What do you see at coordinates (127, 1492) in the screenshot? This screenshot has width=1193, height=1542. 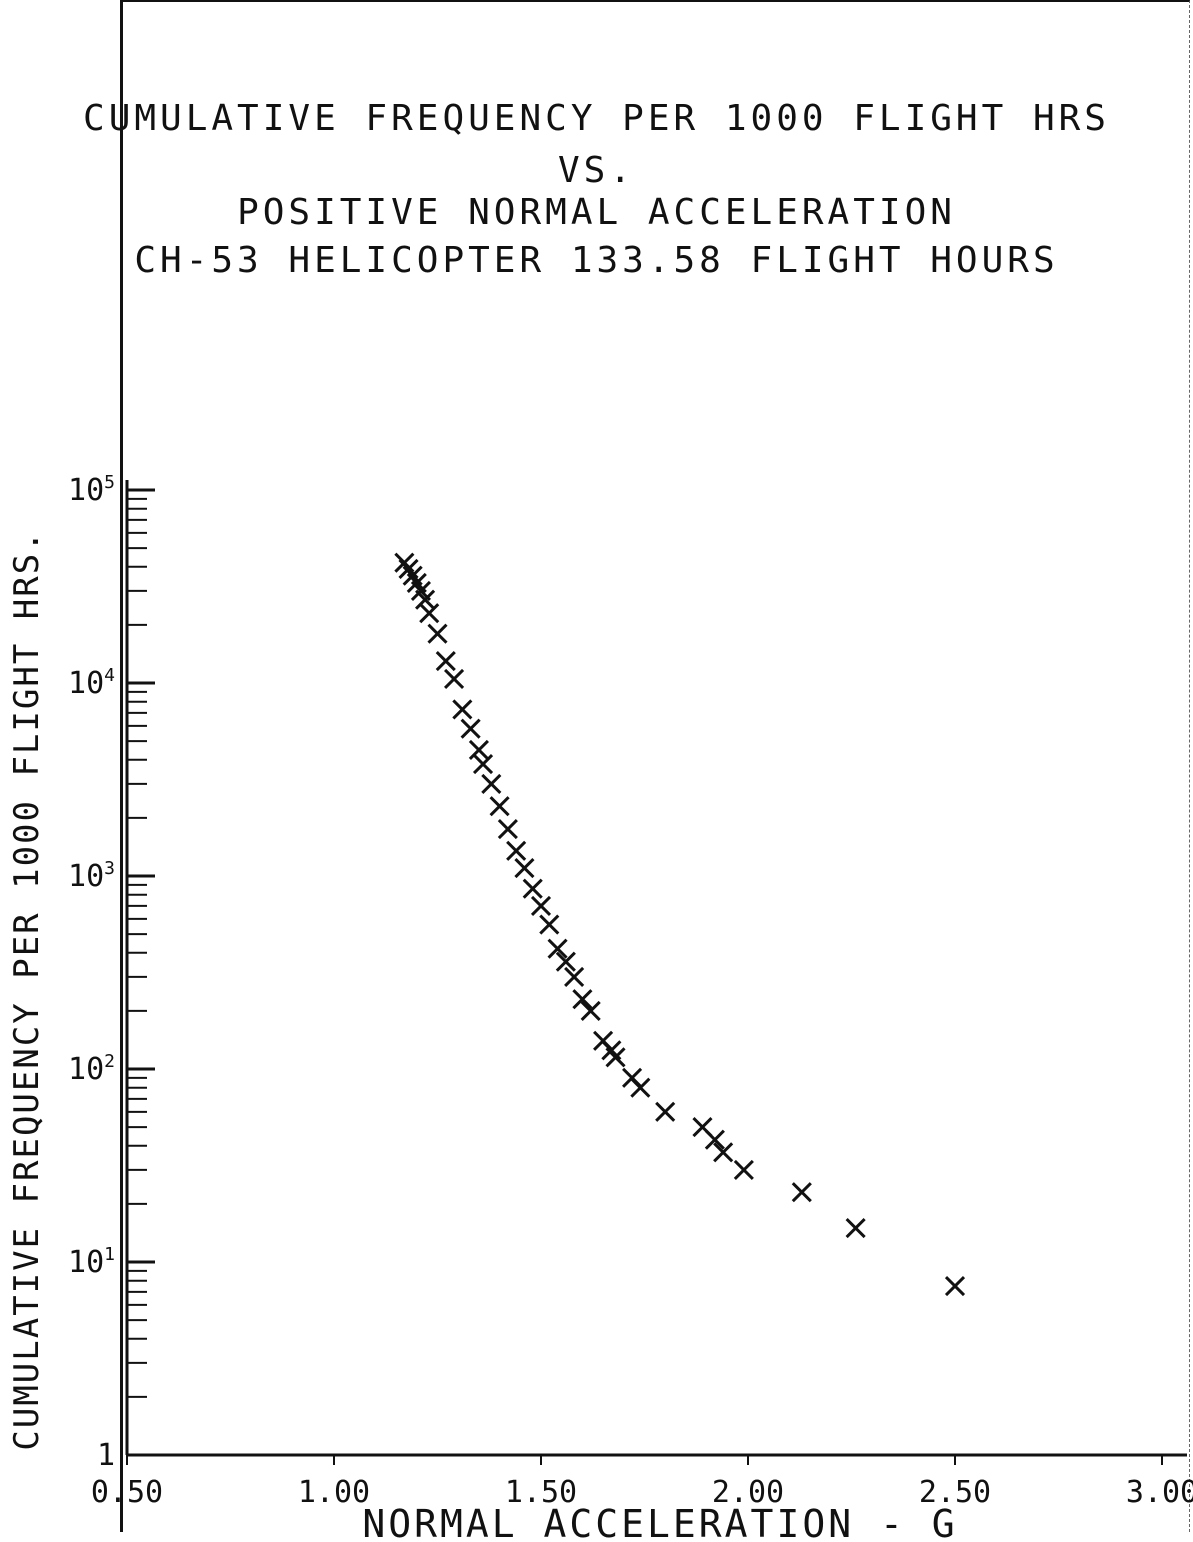 I see `x-tick-label: 0.50` at bounding box center [127, 1492].